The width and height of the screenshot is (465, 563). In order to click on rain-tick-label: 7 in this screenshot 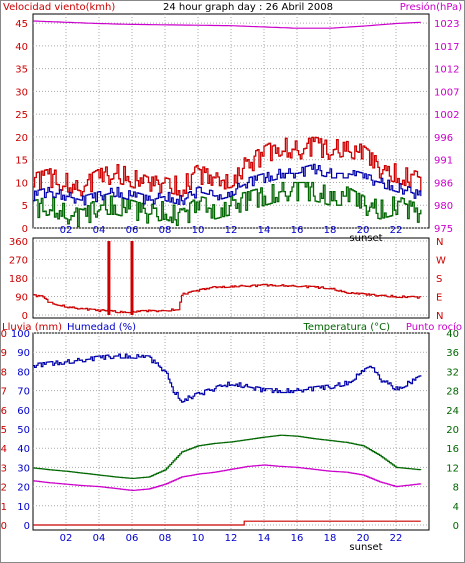, I will do `click(4, 392)`.